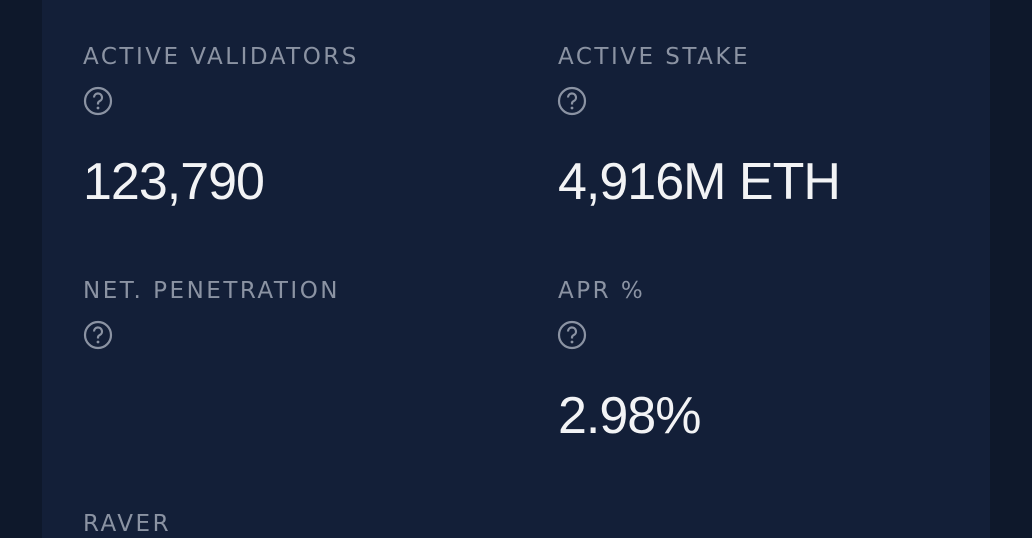 The height and width of the screenshot is (538, 1032). Describe the element at coordinates (127, 524) in the screenshot. I see `stat-label: RAVER` at that location.